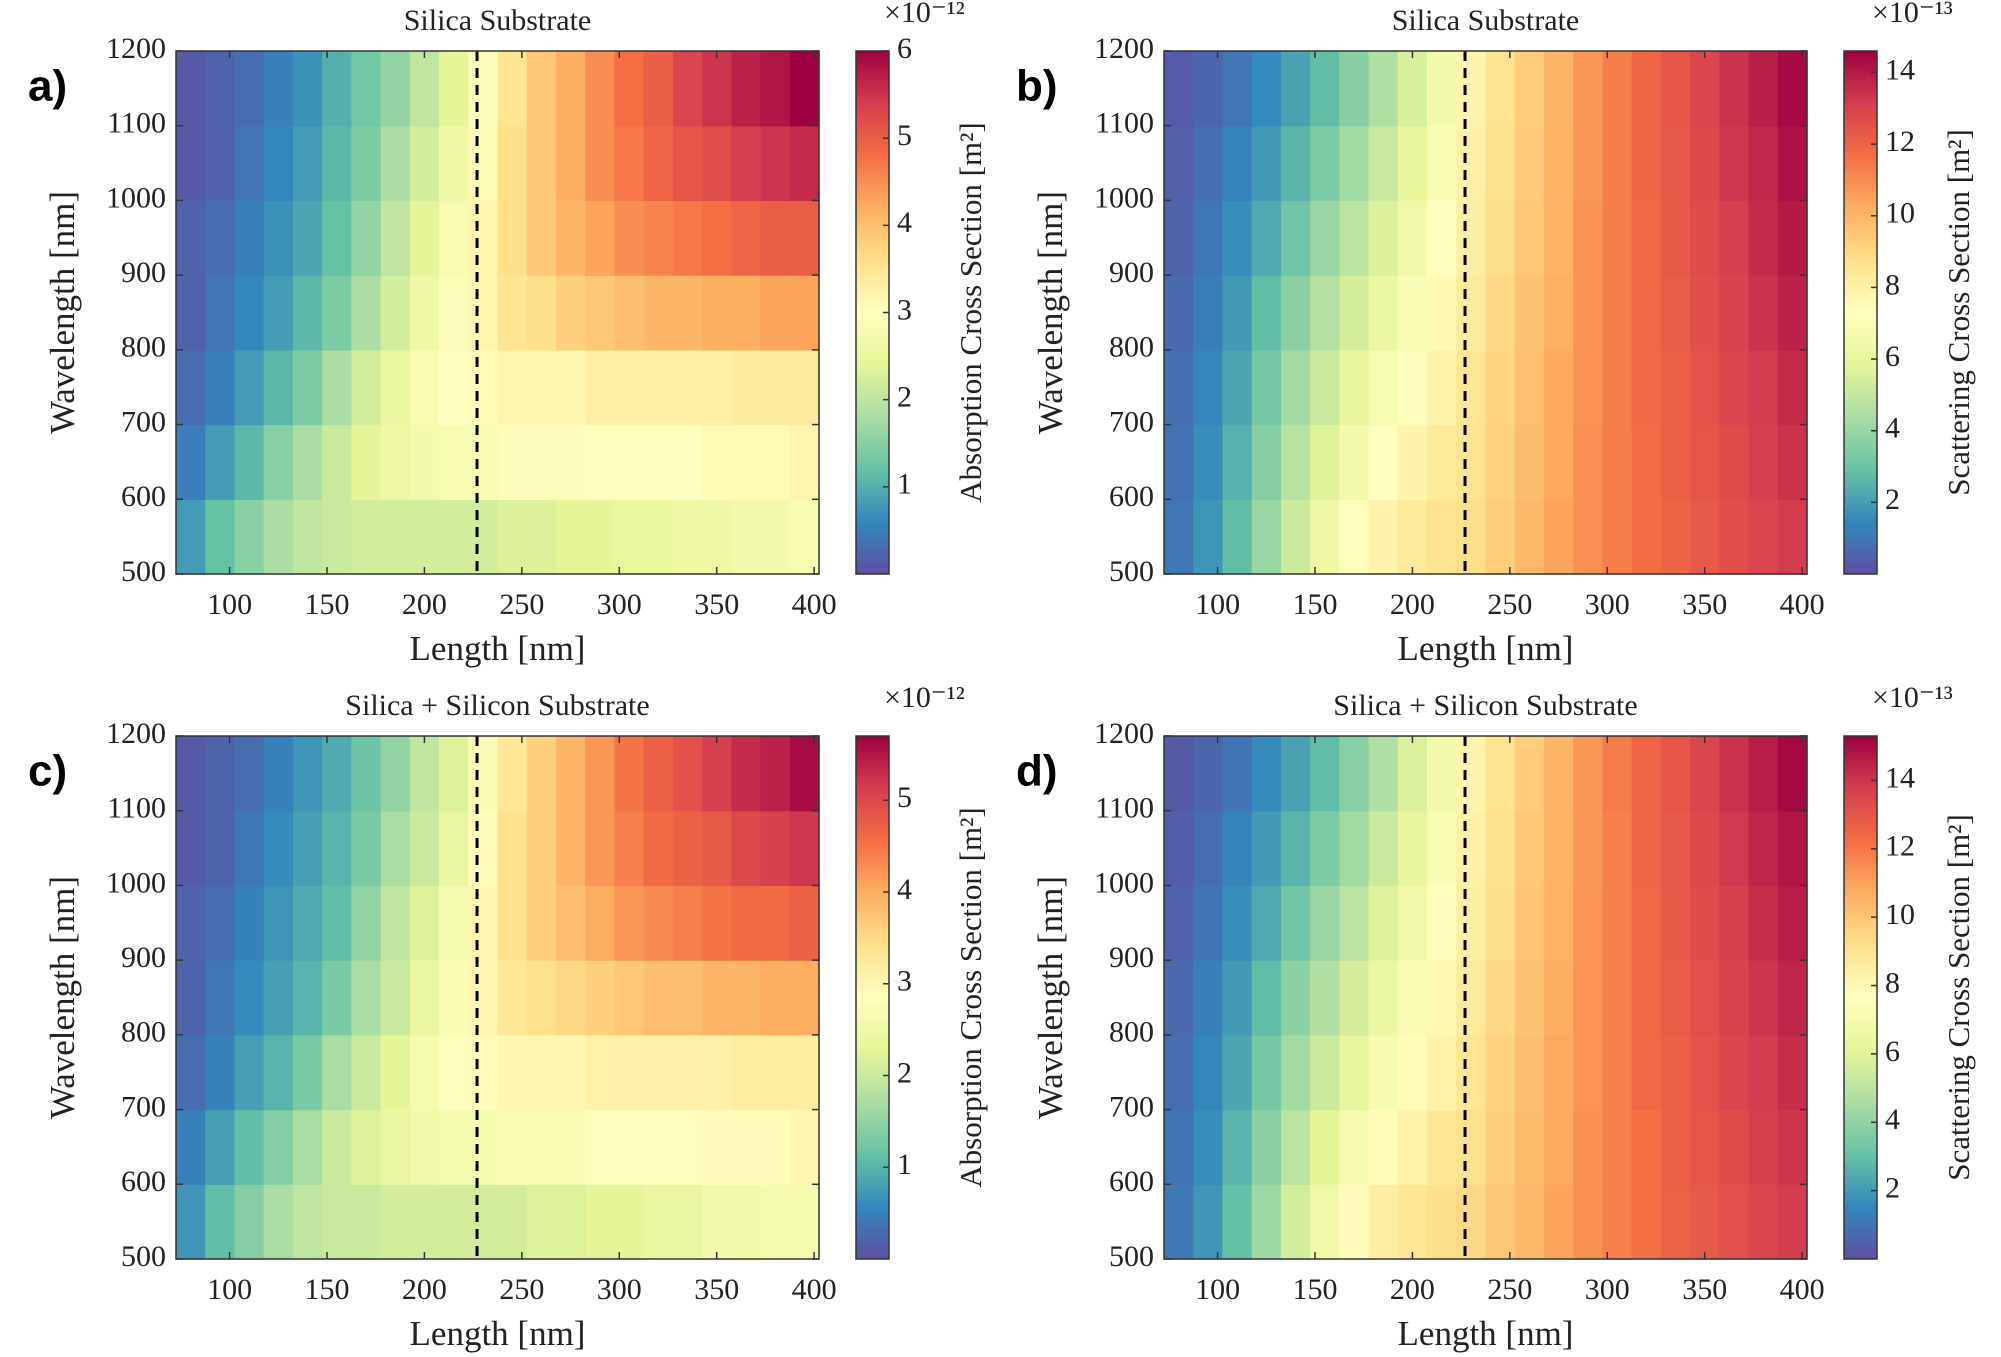  Describe the element at coordinates (1958, 997) in the screenshot. I see `colorbar-label: Scattering Cross Section [m²]` at that location.